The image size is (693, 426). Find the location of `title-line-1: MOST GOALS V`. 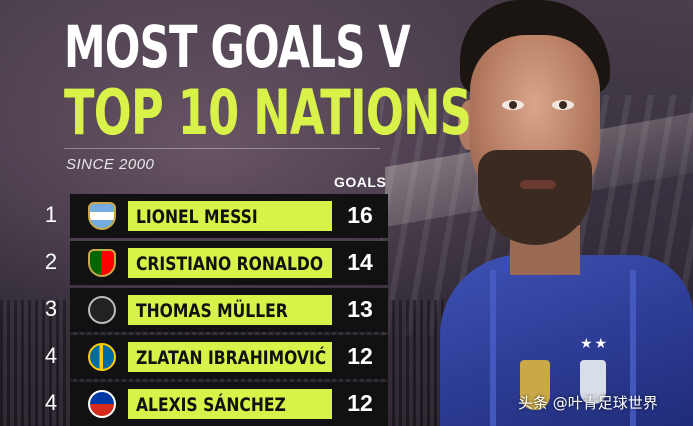

title-line-1: MOST GOALS V is located at coordinates (237, 47).